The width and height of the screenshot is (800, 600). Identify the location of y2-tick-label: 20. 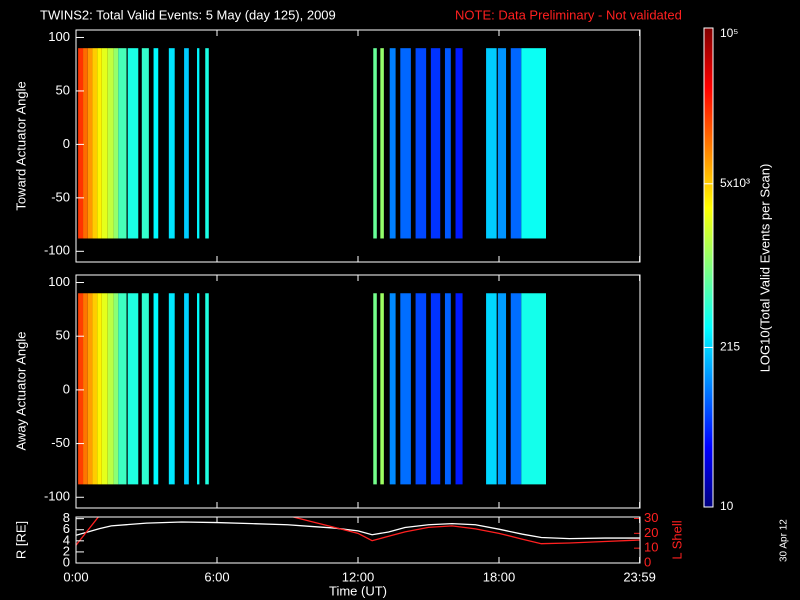
(651, 532).